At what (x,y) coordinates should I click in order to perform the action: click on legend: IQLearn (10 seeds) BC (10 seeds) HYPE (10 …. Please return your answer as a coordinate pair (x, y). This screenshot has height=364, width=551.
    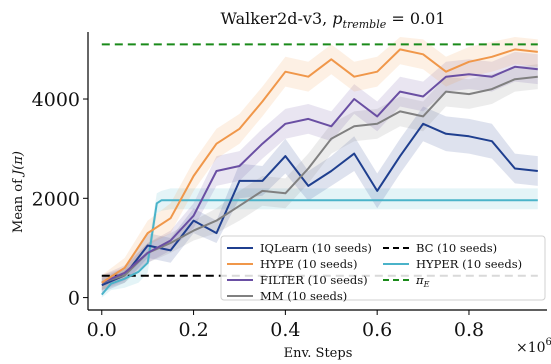
    Looking at the image, I should click on (383, 269).